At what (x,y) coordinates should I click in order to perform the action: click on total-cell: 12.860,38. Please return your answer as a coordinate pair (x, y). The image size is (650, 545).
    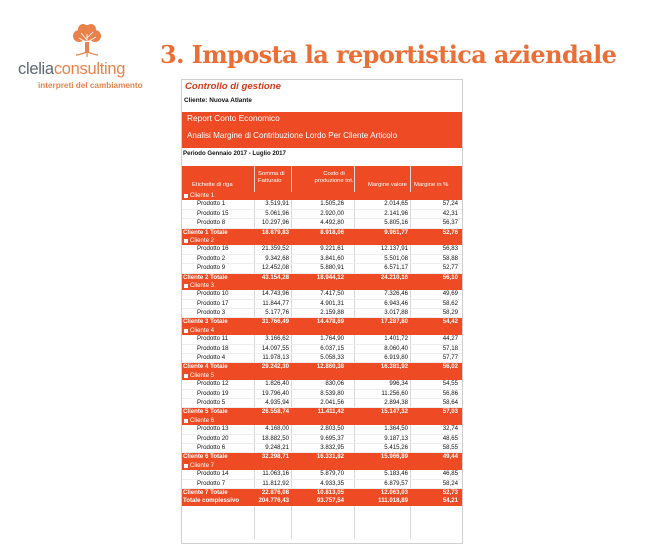
    Looking at the image, I should click on (330, 367).